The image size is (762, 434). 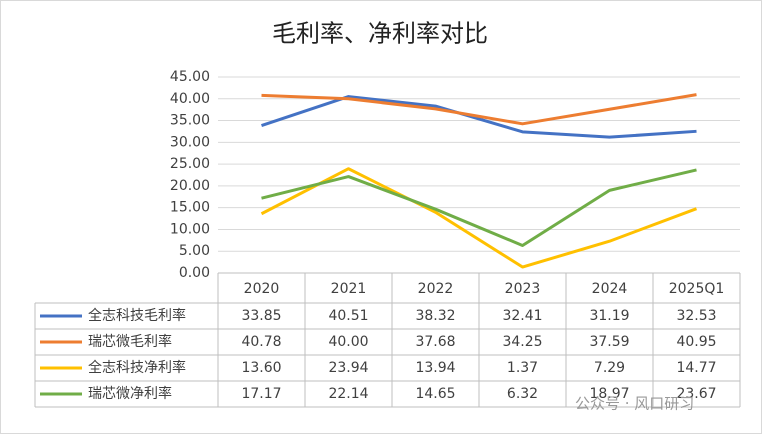 What do you see at coordinates (609, 342) in the screenshot?
I see `table-value: 37.59` at bounding box center [609, 342].